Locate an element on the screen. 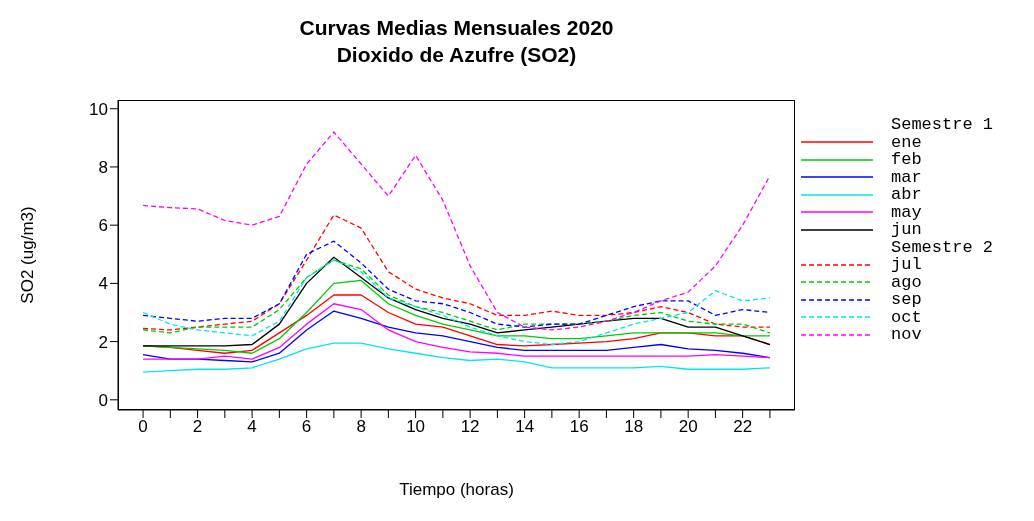  y-tick-label: 4 is located at coordinates (103, 284).